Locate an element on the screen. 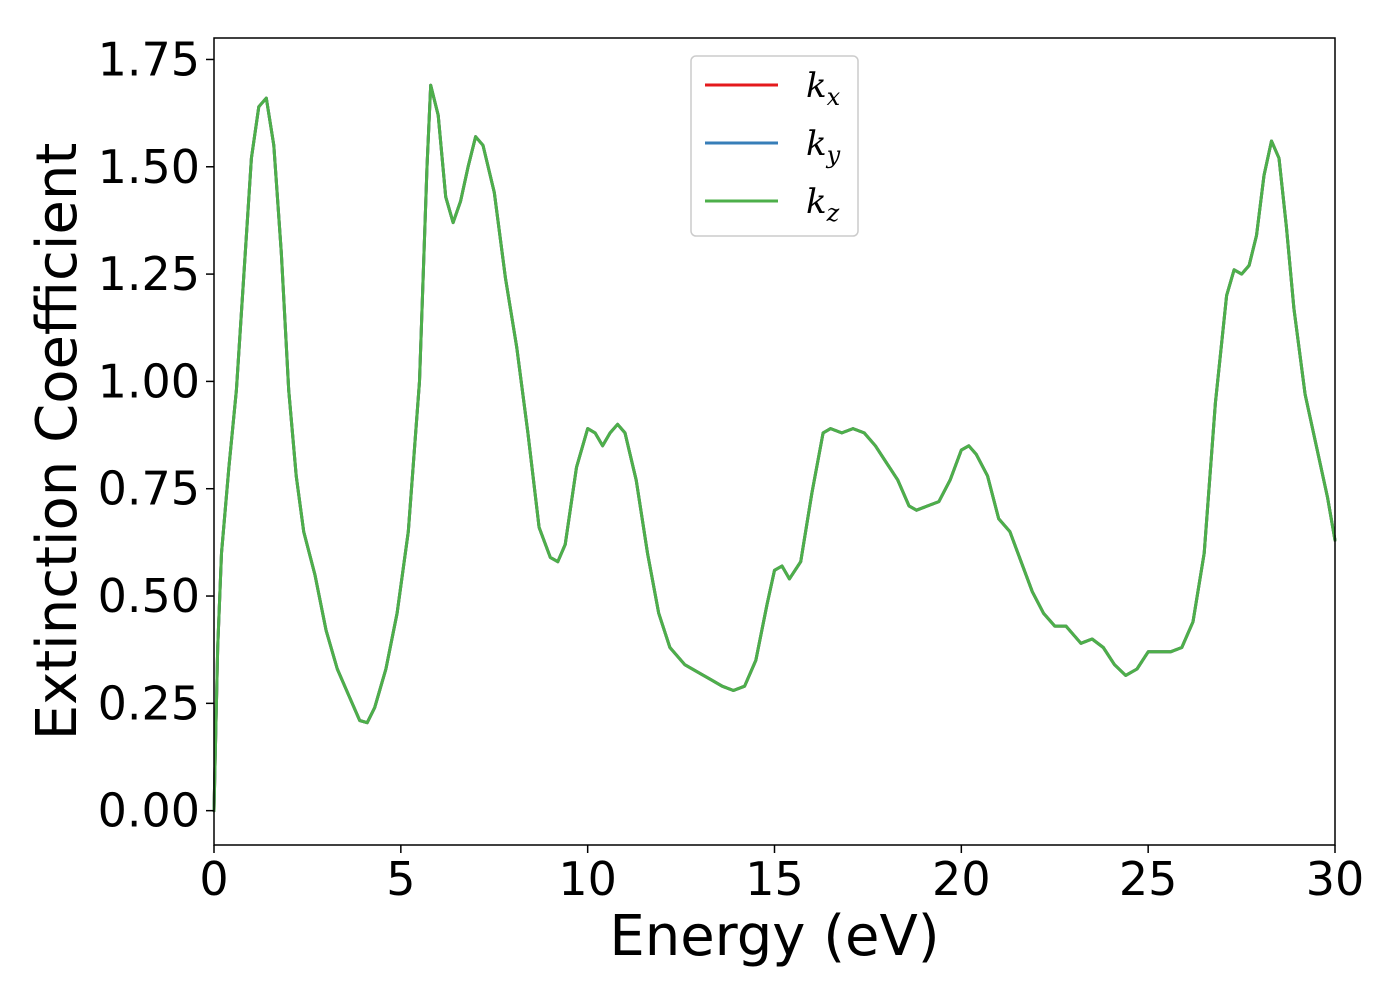 The image size is (1400, 1004). legend-box is located at coordinates (774, 146).